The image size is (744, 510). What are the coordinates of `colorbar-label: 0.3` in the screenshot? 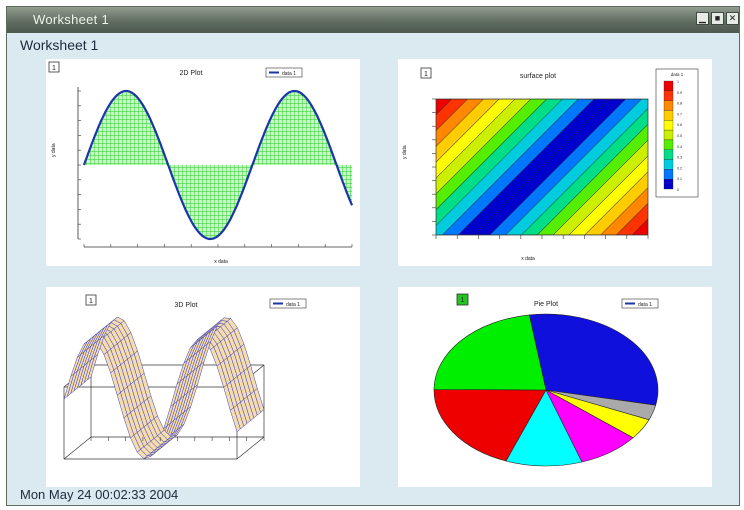 It's located at (679, 158).